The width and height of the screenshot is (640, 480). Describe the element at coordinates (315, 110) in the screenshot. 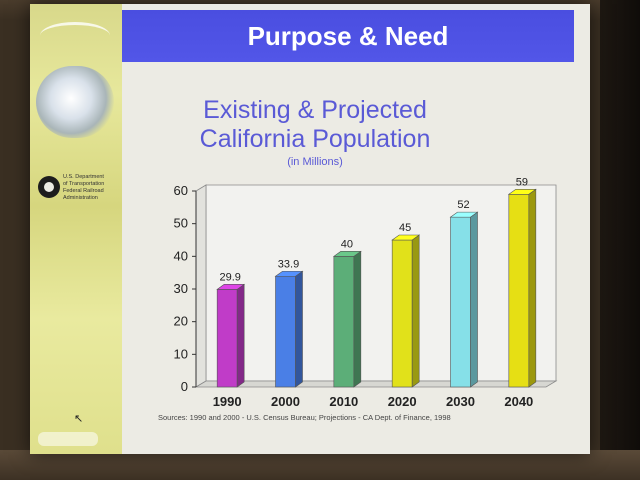

I see `chart-title-line: Existing & Projected` at that location.